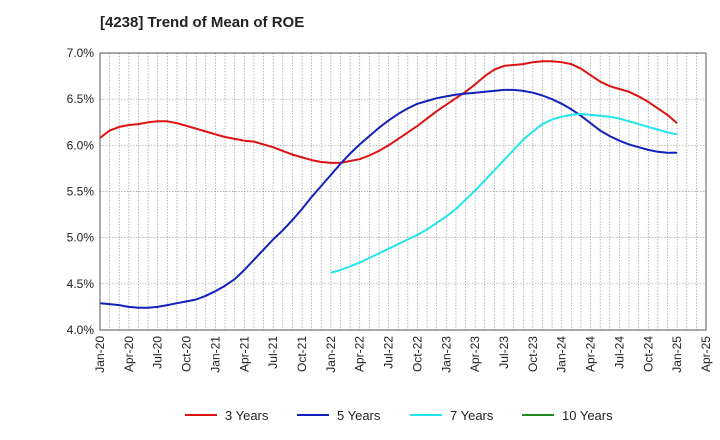 Image resolution: width=720 pixels, height=440 pixels. What do you see at coordinates (399, 415) in the screenshot?
I see `legend: 3 Years 5 Years 7 Years 10 Years` at bounding box center [399, 415].